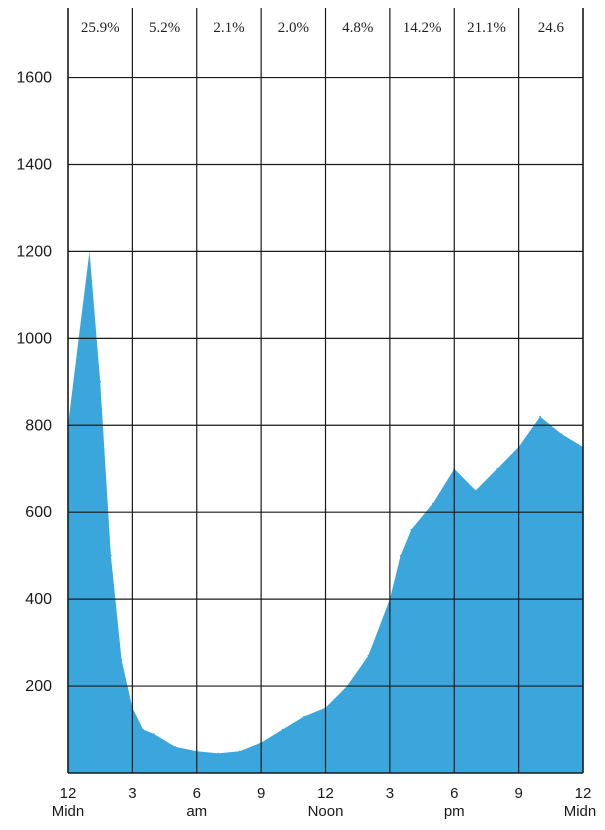 Image resolution: width=605 pixels, height=830 pixels. I want to click on percentage-label: 2.0%, so click(293, 28).